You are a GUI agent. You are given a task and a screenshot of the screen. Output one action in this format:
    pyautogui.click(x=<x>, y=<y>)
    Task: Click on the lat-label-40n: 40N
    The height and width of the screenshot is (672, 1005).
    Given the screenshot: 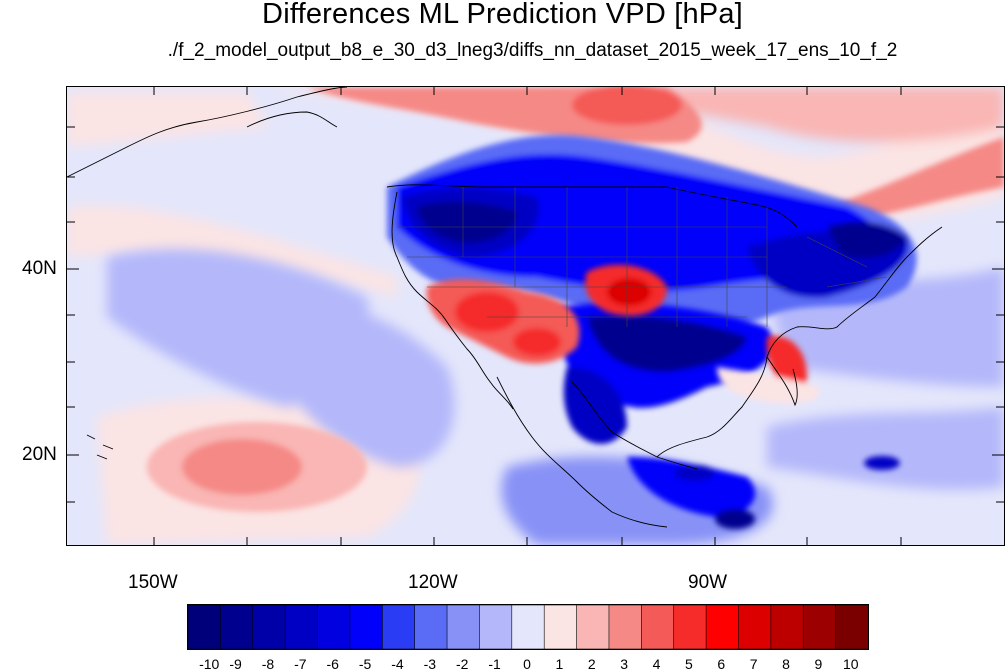 What is the action you would take?
    pyautogui.click(x=39, y=268)
    